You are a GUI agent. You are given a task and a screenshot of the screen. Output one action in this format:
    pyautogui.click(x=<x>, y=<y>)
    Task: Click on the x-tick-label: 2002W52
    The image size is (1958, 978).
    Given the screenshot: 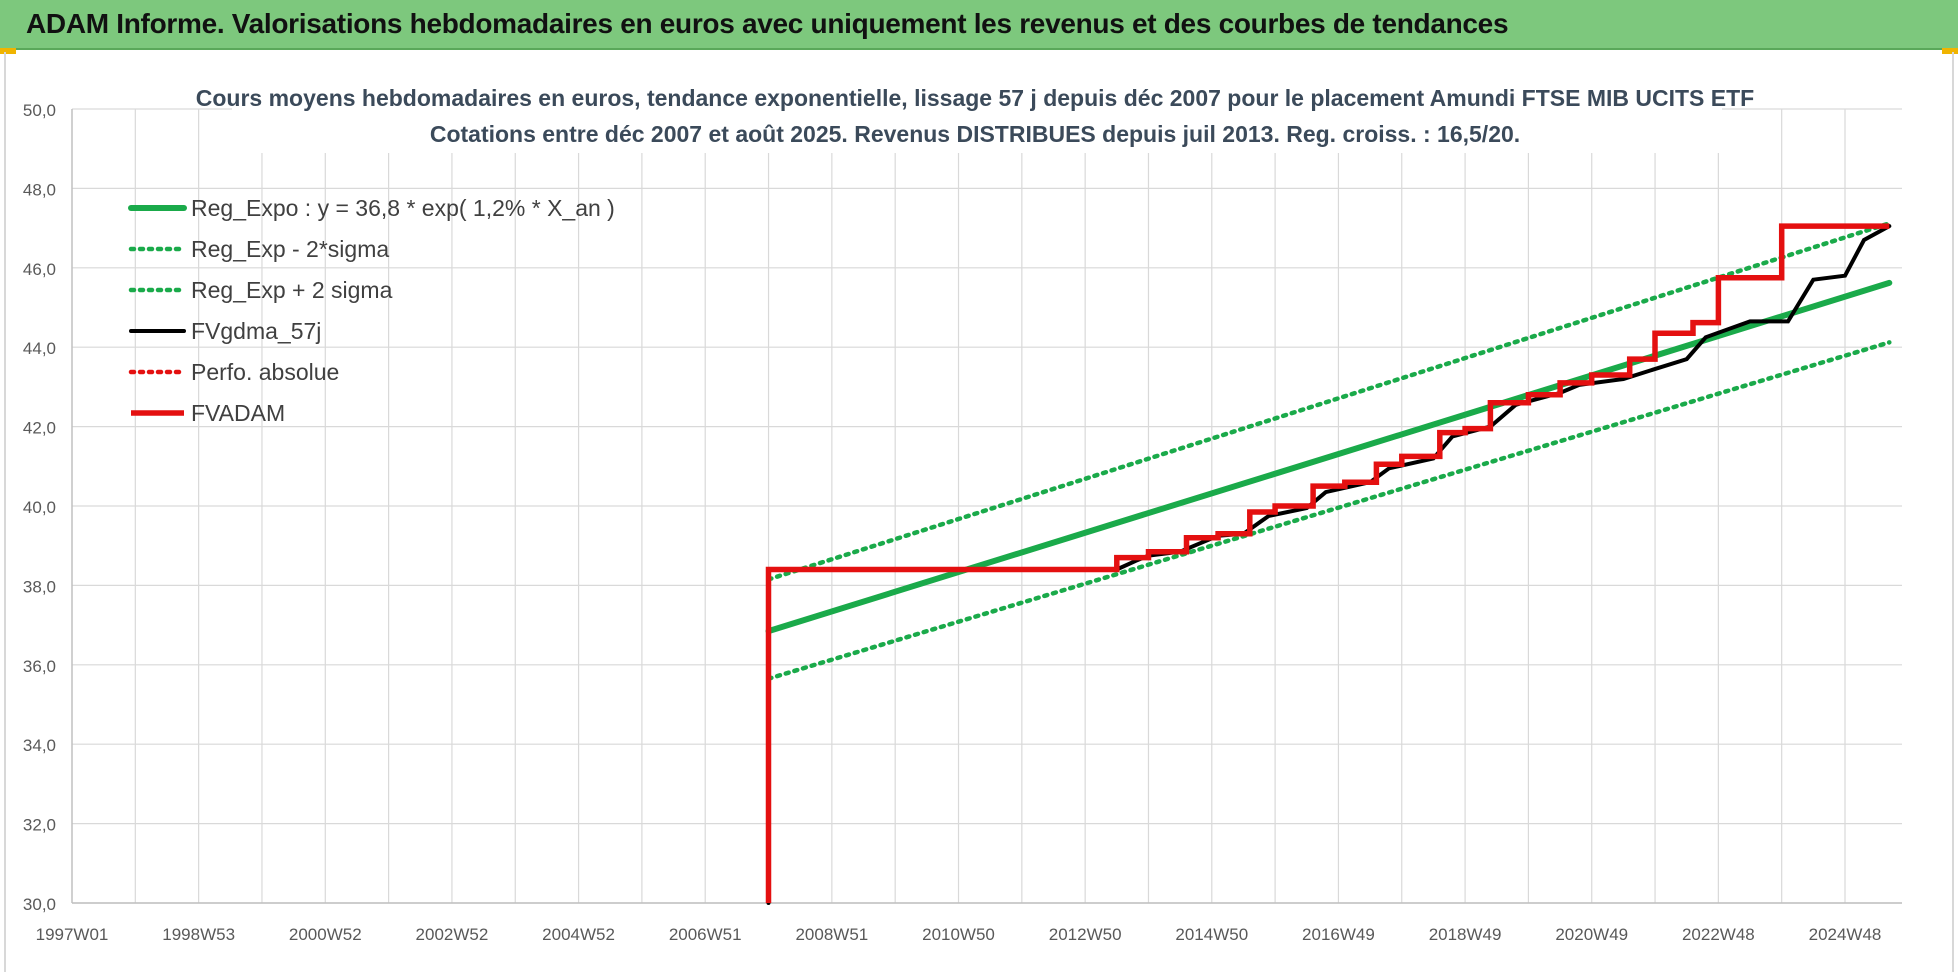 What is the action you would take?
    pyautogui.click(x=452, y=934)
    